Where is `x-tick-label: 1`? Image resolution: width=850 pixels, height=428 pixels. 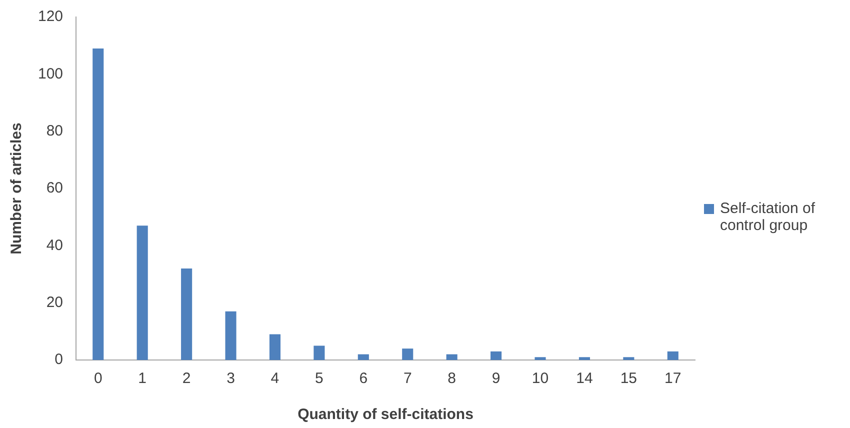
x-tick-label: 1 is located at coordinates (142, 379).